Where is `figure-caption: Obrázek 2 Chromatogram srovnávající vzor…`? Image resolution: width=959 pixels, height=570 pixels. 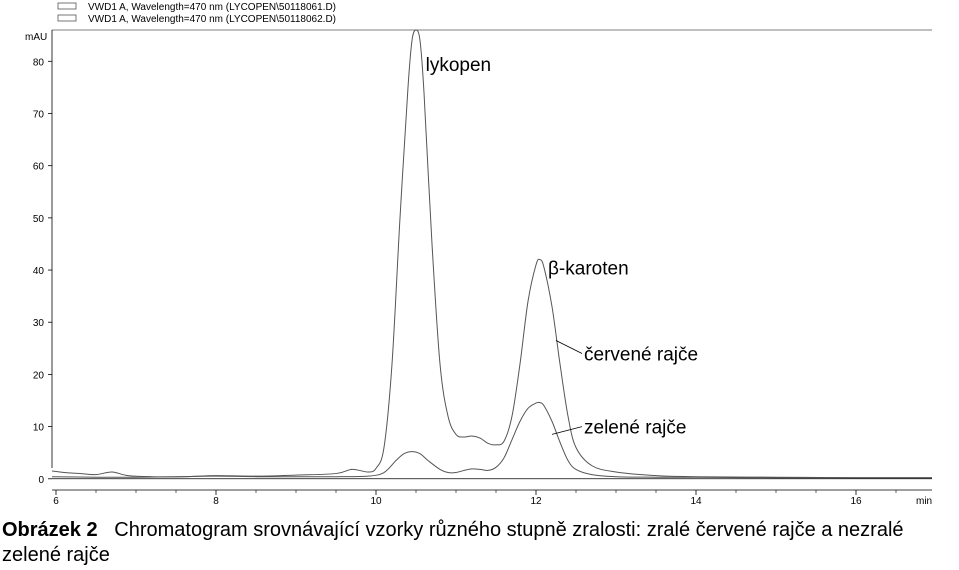 figure-caption: Obrázek 2 Chromatogram srovnávající vzor… is located at coordinates (479, 543).